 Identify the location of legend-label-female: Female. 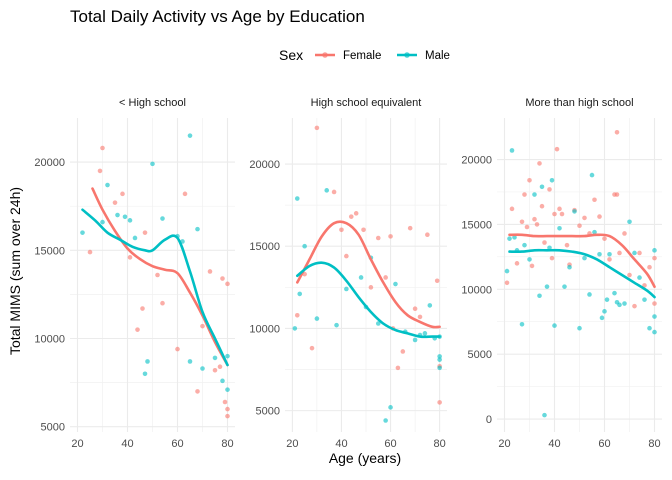
(362, 56).